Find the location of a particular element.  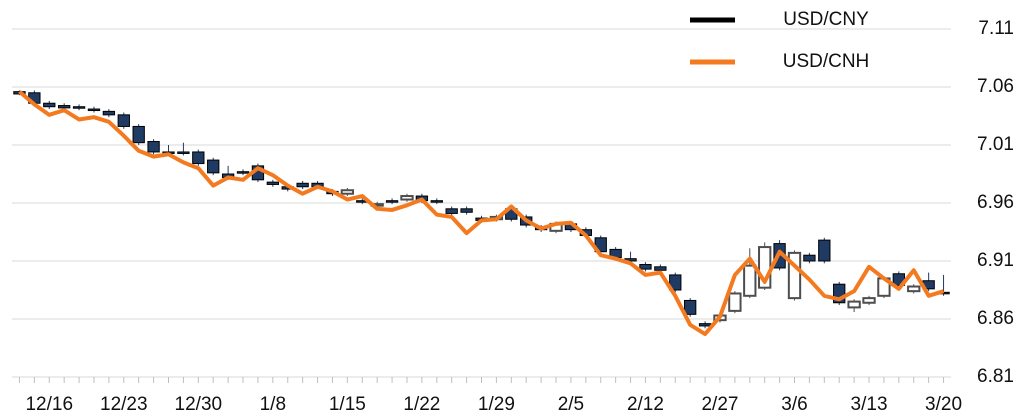

x-tick-label: 12/30 is located at coordinates (199, 404).